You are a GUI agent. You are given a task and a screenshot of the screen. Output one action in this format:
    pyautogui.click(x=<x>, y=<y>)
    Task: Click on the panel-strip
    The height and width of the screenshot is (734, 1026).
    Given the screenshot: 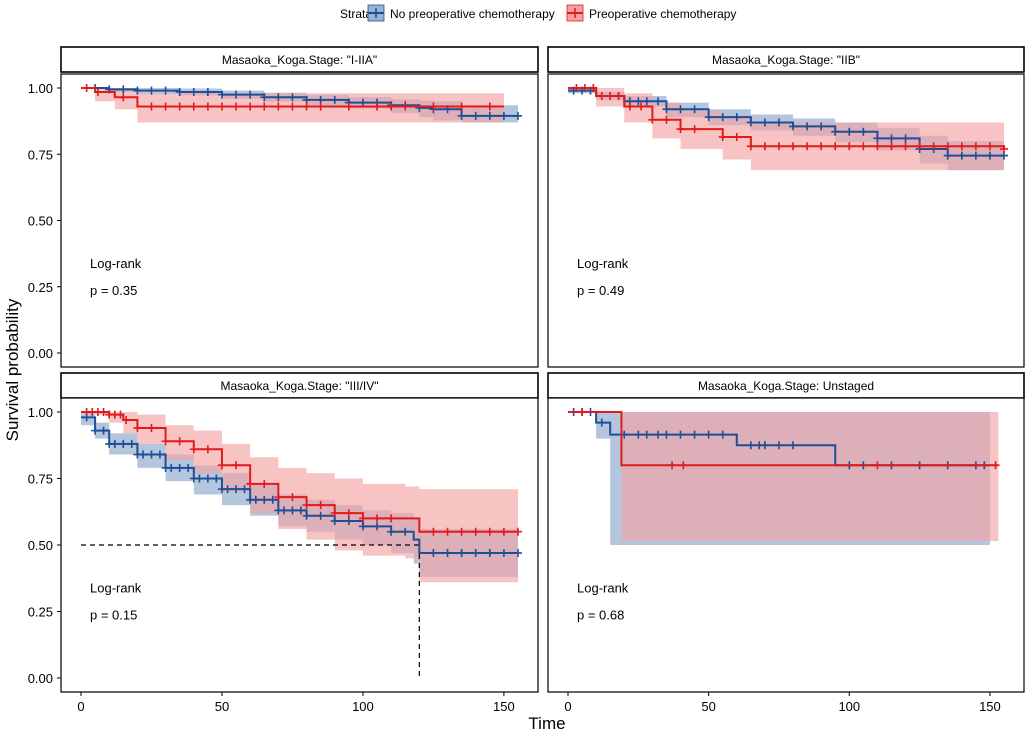 What is the action you would take?
    pyautogui.click(x=299, y=385)
    